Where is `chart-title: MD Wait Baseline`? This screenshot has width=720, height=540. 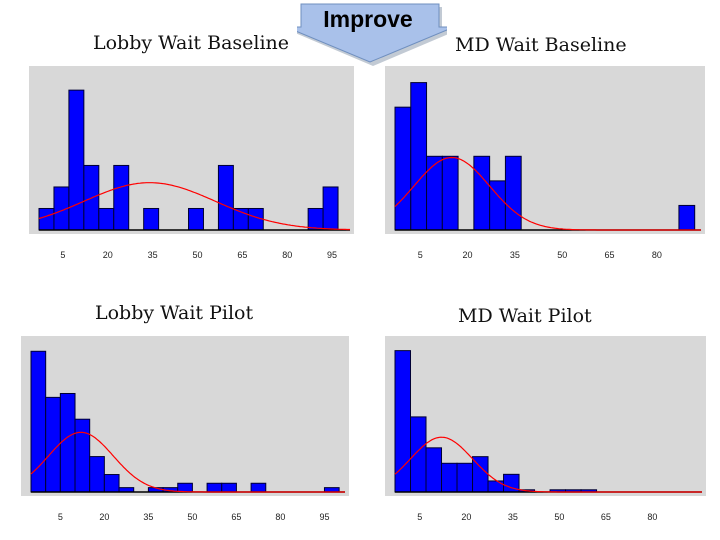
chart-title: MD Wait Baseline is located at coordinates (541, 45).